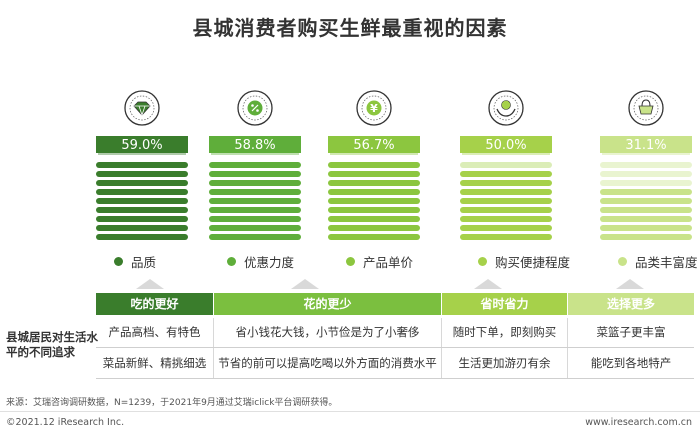  What do you see at coordinates (154, 363) in the screenshot?
I see `table-cell: 菜品新鲜、精挑细选` at bounding box center [154, 363].